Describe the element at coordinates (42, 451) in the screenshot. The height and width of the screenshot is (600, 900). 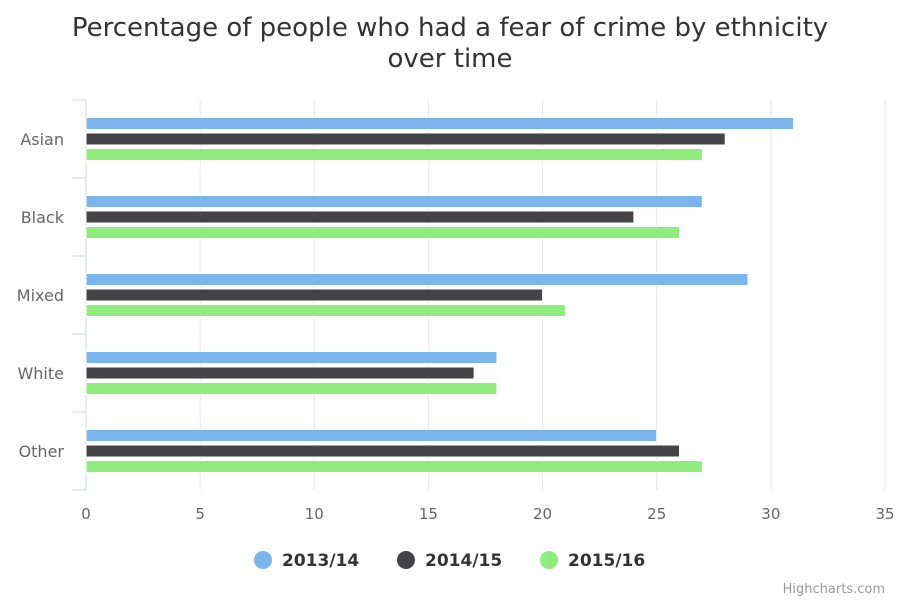
I see `category-label-other: Other` at that location.